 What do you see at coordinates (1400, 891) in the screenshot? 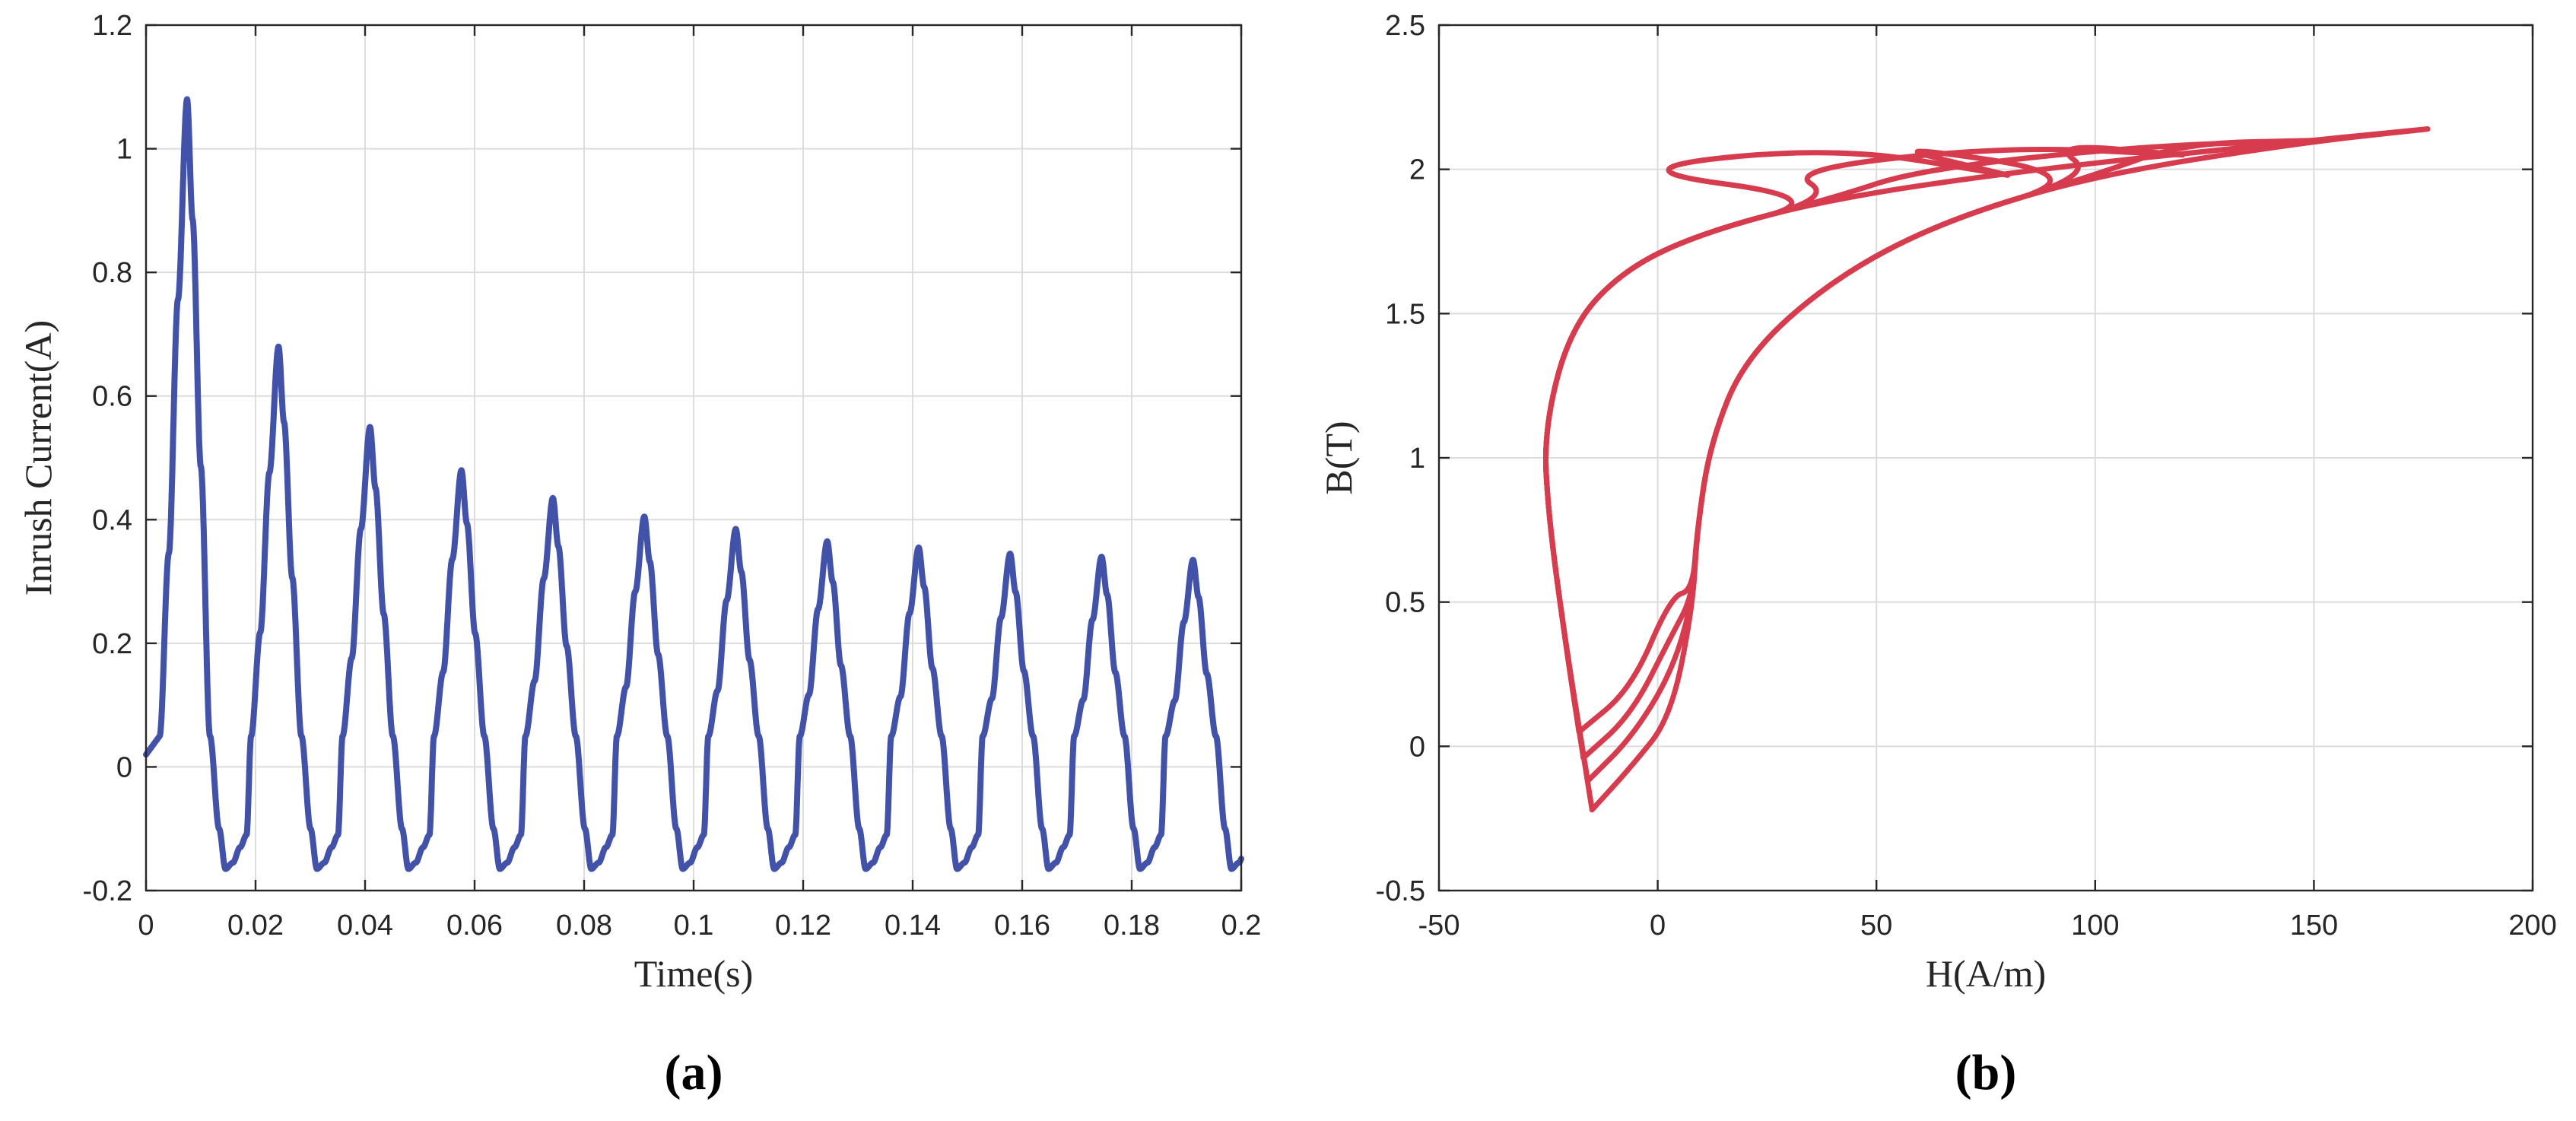
I see `y-tick-label: -0.5` at bounding box center [1400, 891].